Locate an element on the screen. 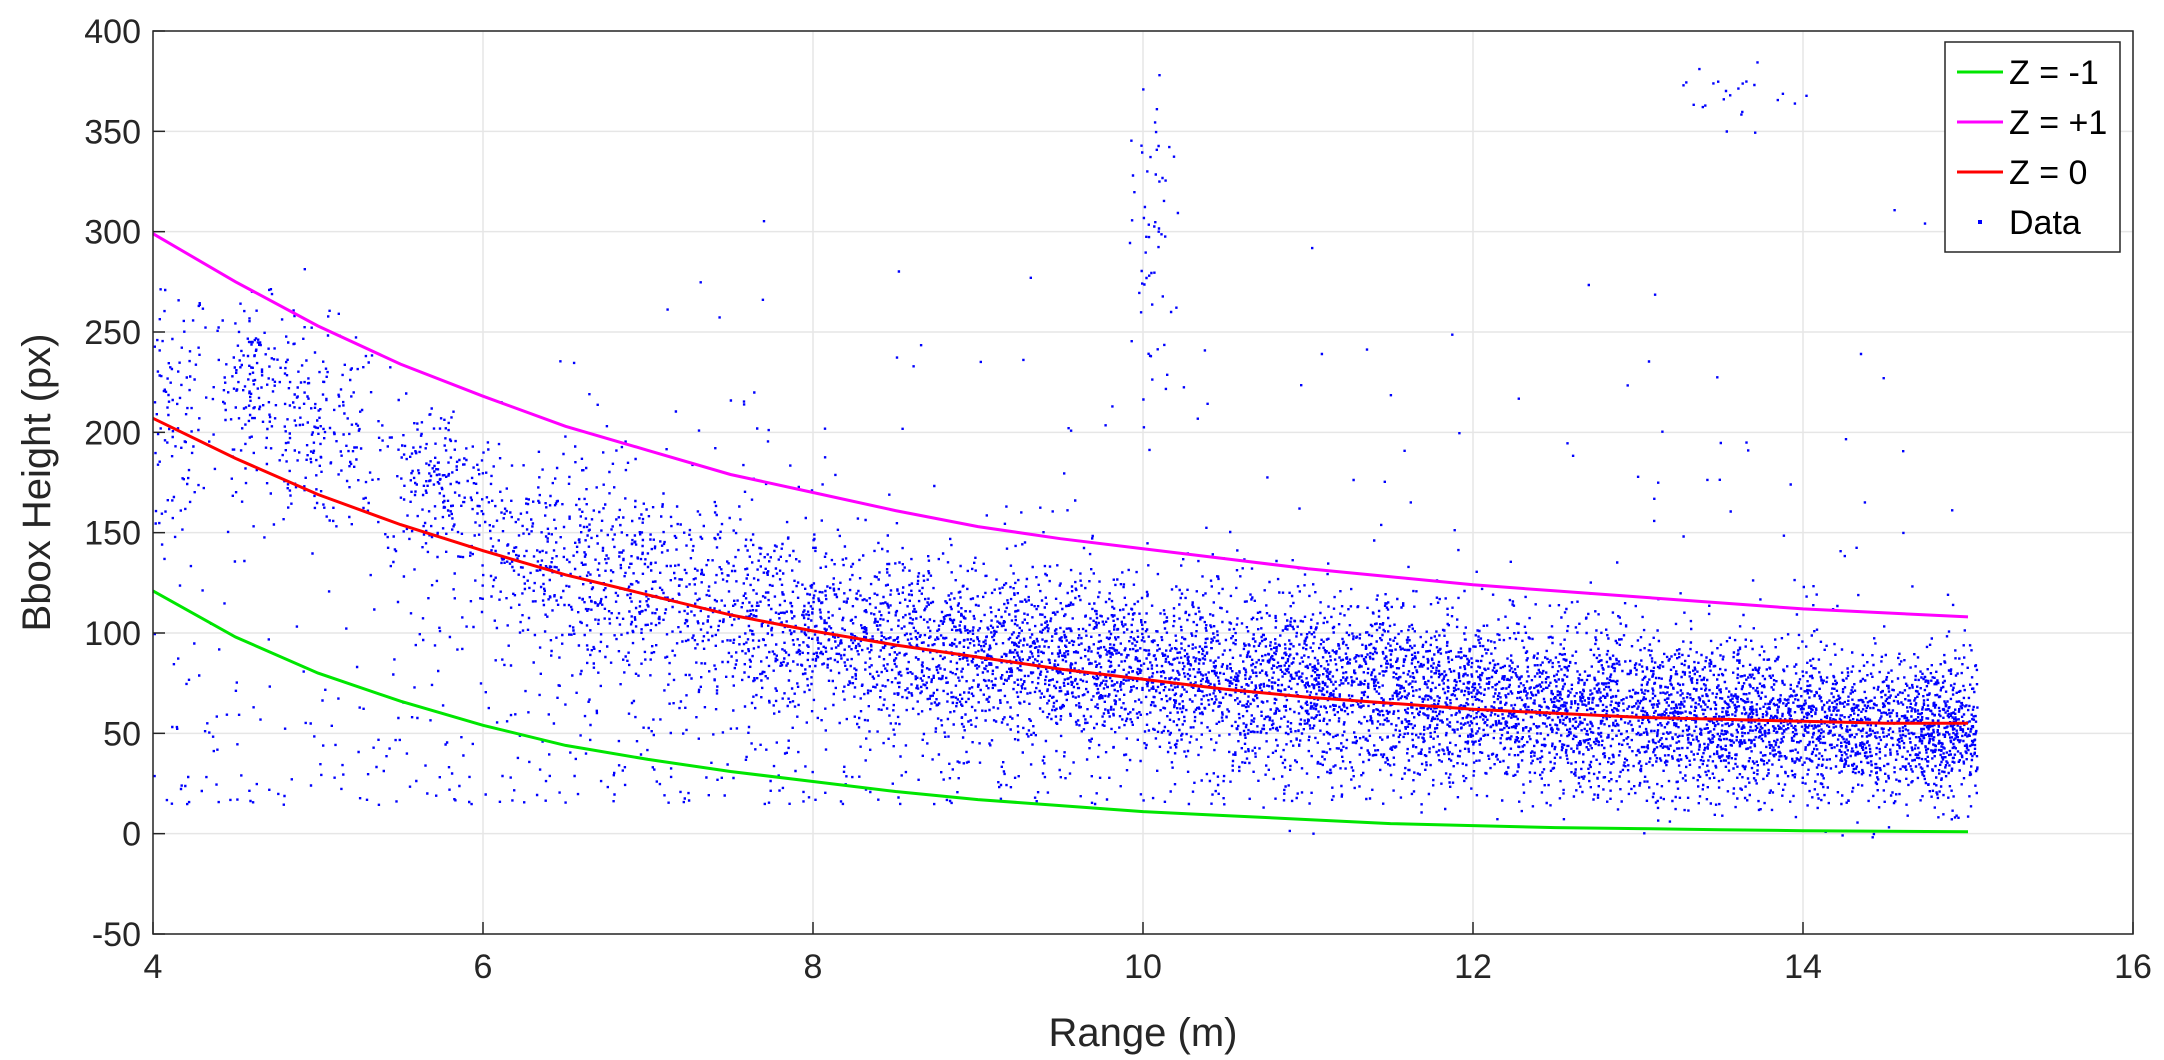  x-tick-label: 14 is located at coordinates (1803, 967).